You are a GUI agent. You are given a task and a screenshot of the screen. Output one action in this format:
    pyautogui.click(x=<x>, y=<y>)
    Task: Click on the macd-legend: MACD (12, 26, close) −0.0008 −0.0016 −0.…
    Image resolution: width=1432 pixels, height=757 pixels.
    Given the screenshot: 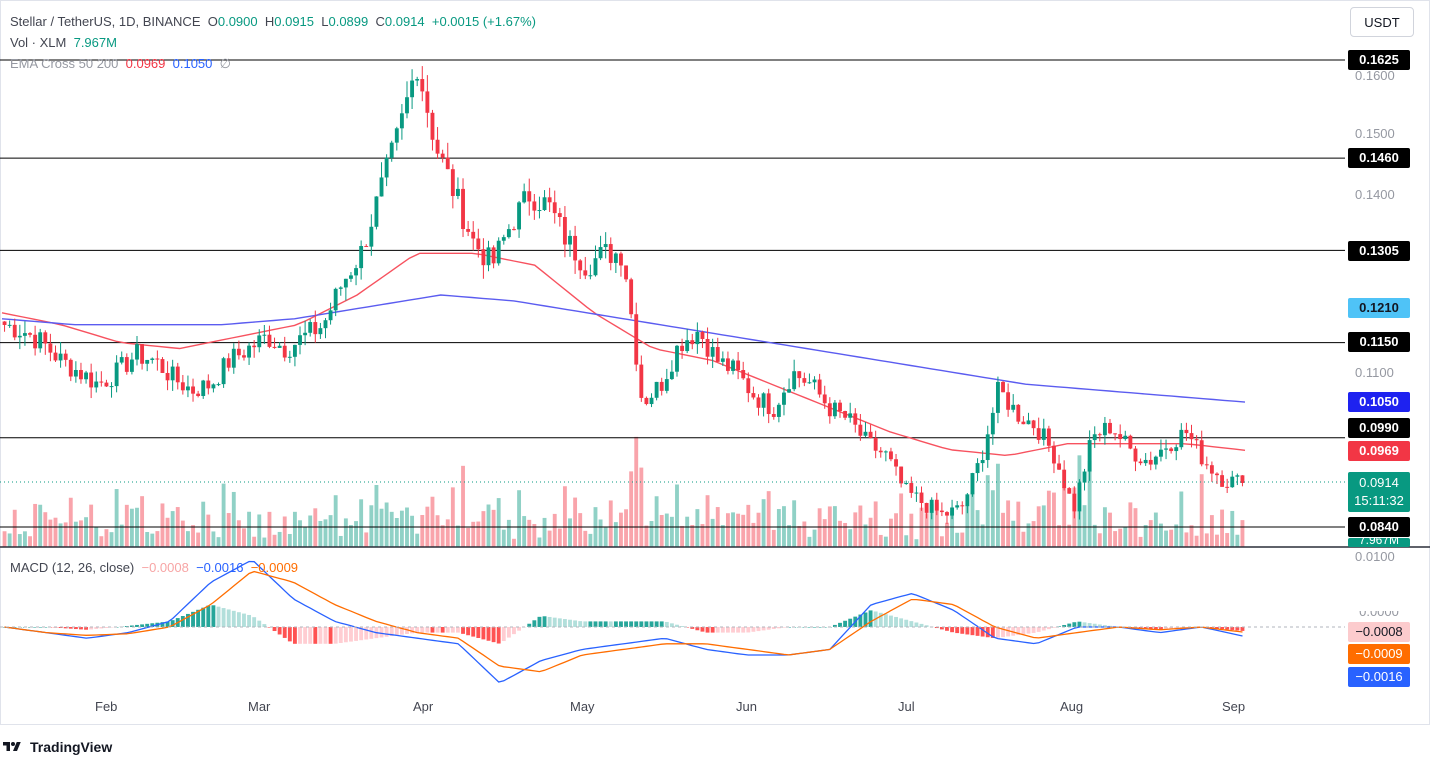 What is the action you would take?
    pyautogui.click(x=154, y=567)
    